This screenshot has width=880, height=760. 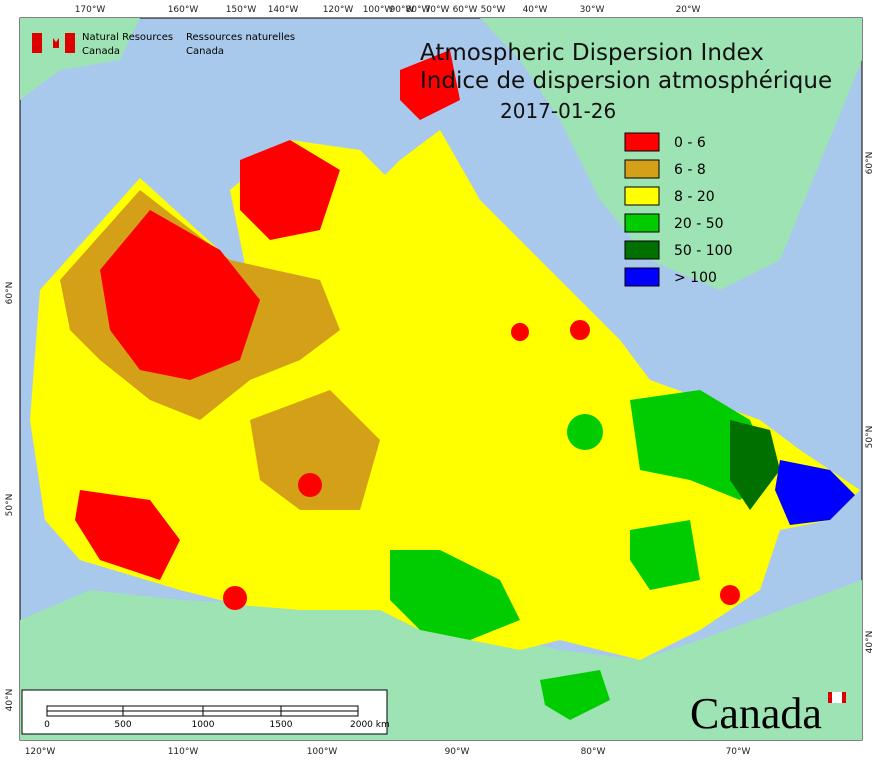 I want to click on scale-bar: 0 500 1000 1500 2000 km, so click(x=205, y=712).